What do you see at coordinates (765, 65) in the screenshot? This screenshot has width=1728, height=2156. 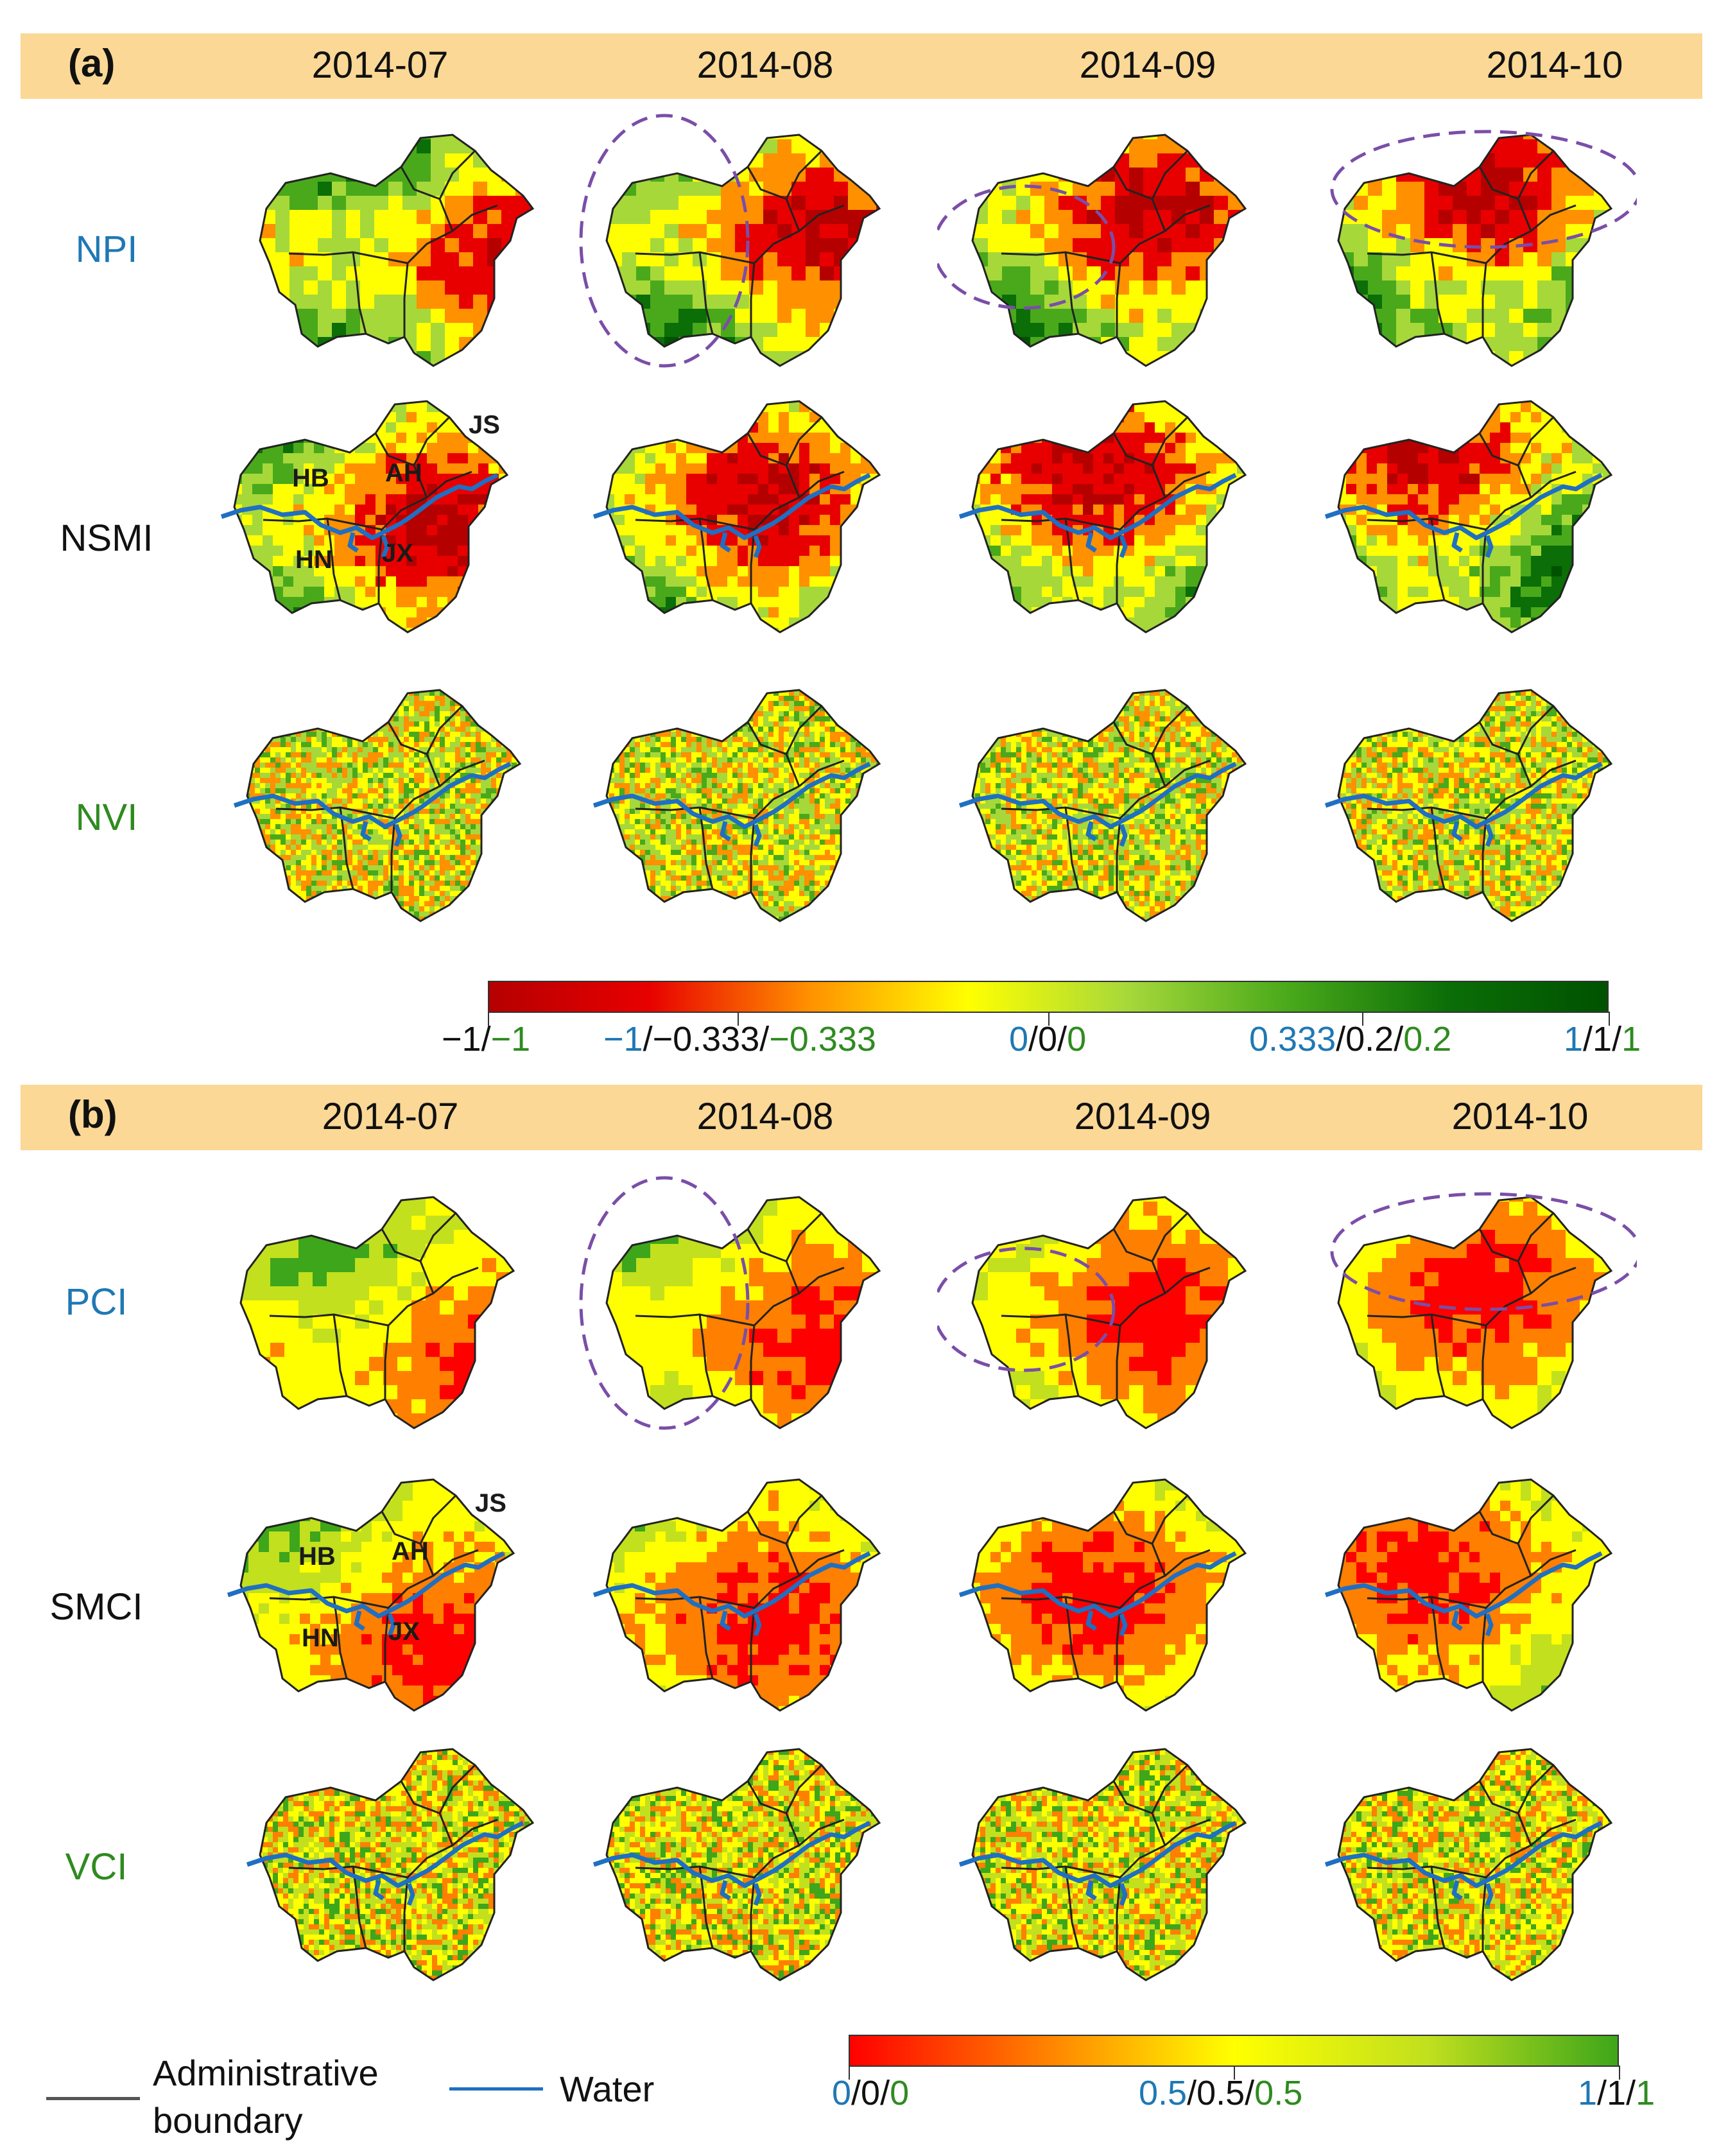 I see `panel-a-date-2: 2014-08` at bounding box center [765, 65].